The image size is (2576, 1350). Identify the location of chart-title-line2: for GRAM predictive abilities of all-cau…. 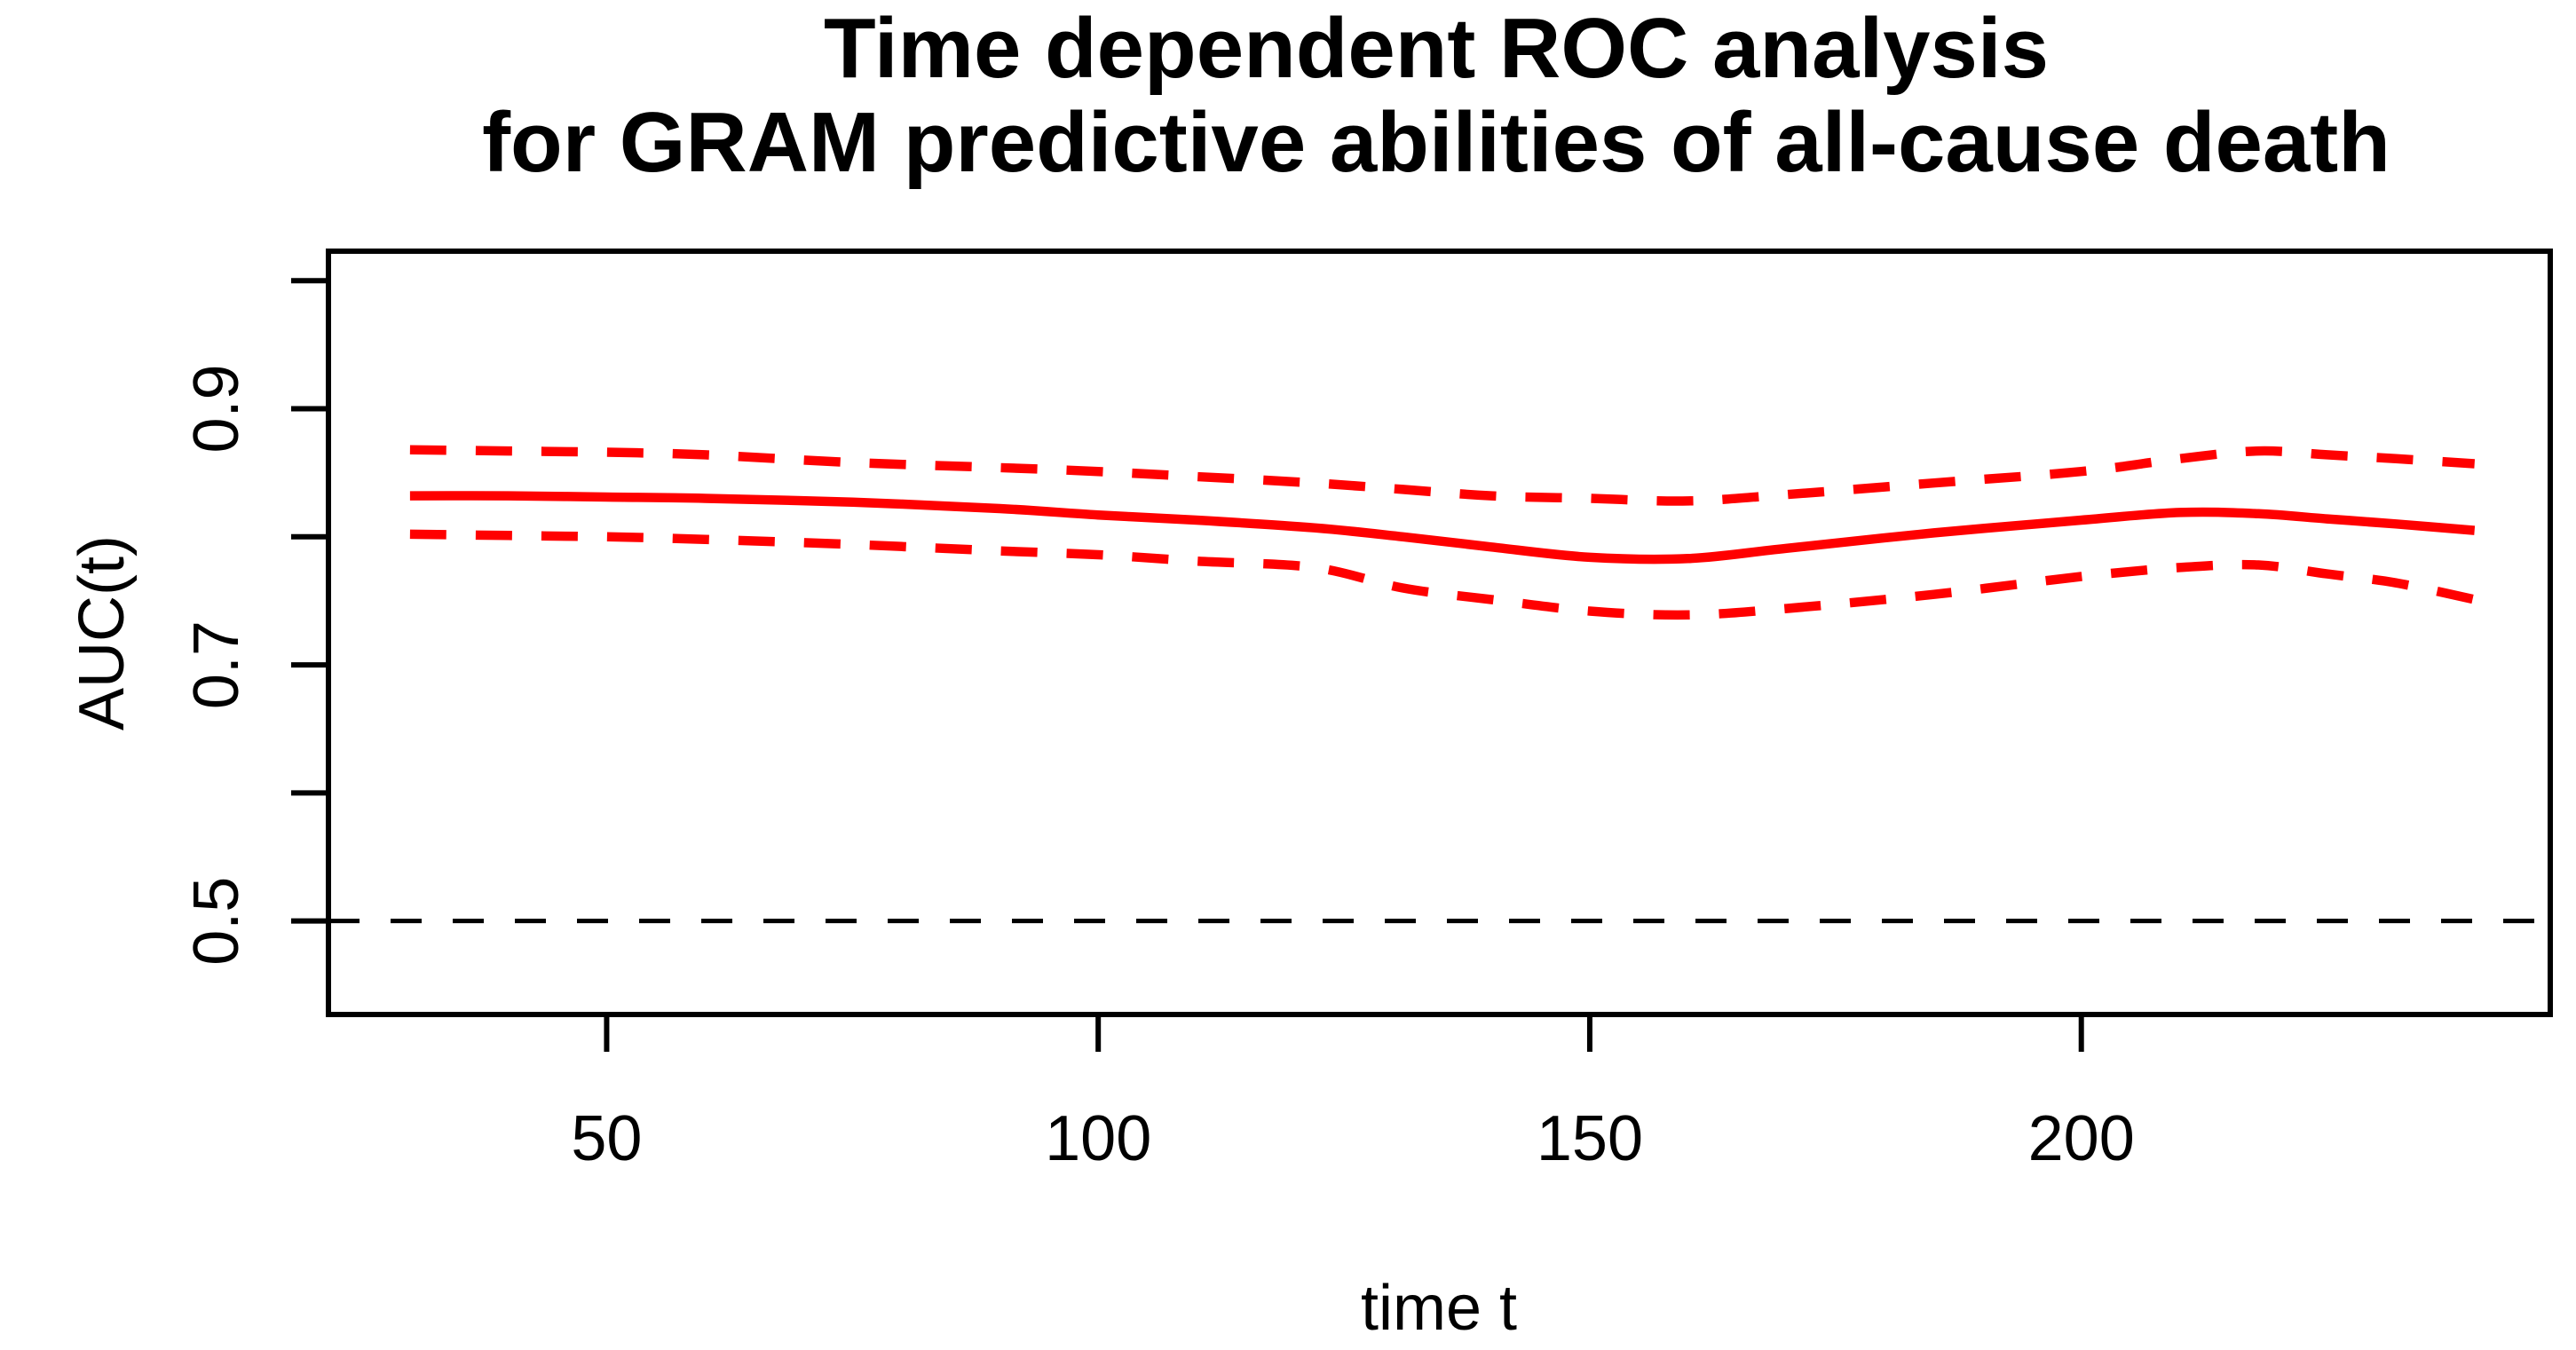
(1436, 142).